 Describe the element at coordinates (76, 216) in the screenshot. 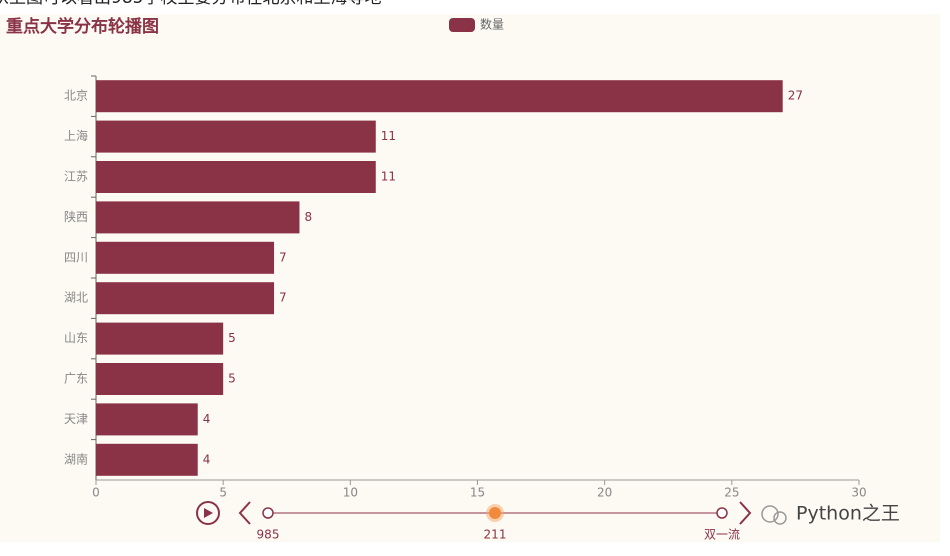

I see `y-tick-label: 陕西` at that location.